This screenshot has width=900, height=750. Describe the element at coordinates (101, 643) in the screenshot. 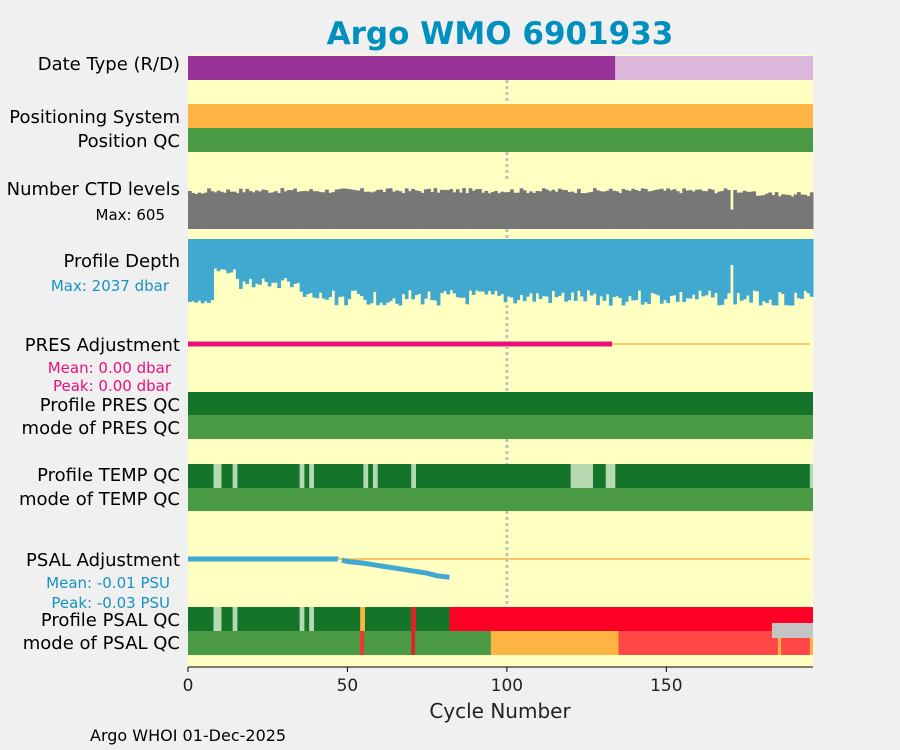

I see `row-label-mode-psal-qc: mode of PSAL QC` at that location.